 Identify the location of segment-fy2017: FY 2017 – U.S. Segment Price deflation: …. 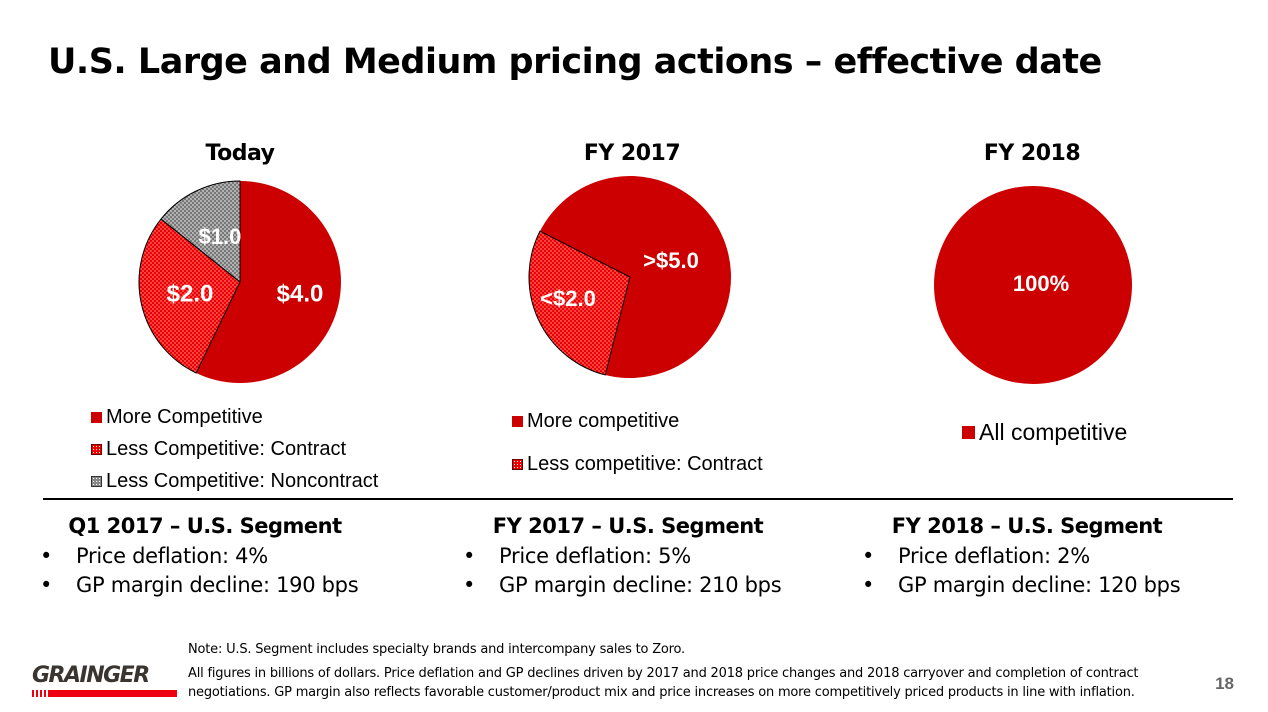
(628, 557).